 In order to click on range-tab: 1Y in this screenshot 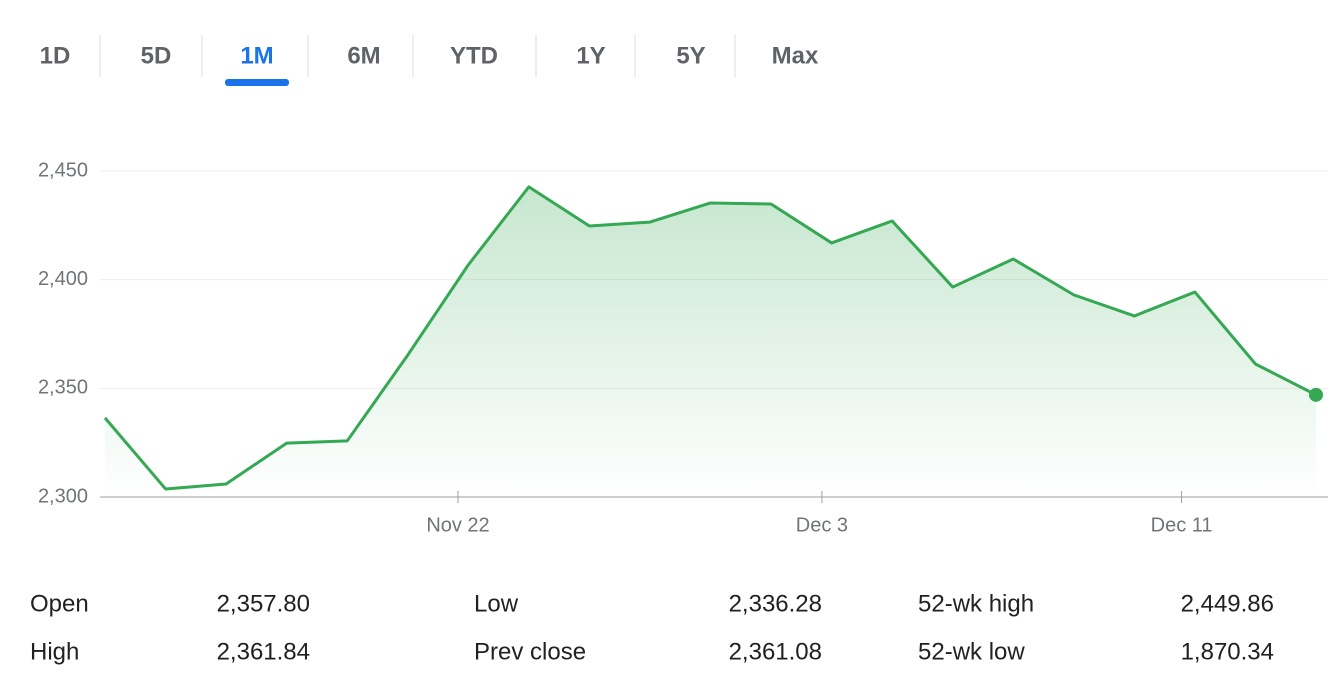, I will do `click(590, 55)`.